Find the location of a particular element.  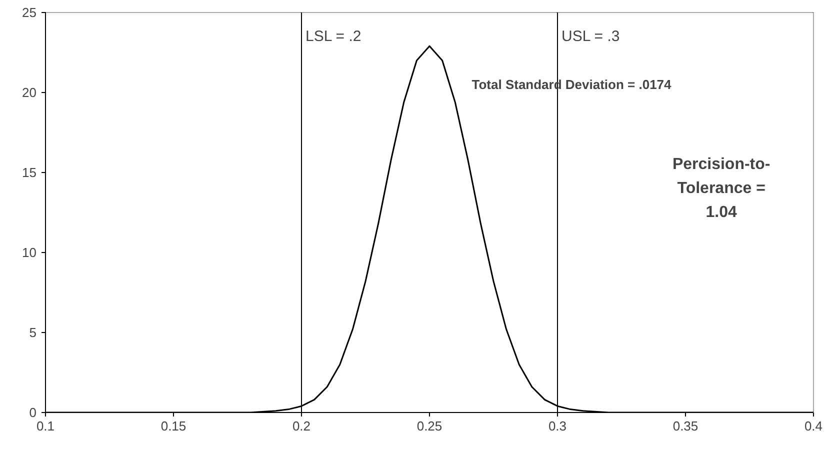

x-tick-label: 0.4 is located at coordinates (813, 426).